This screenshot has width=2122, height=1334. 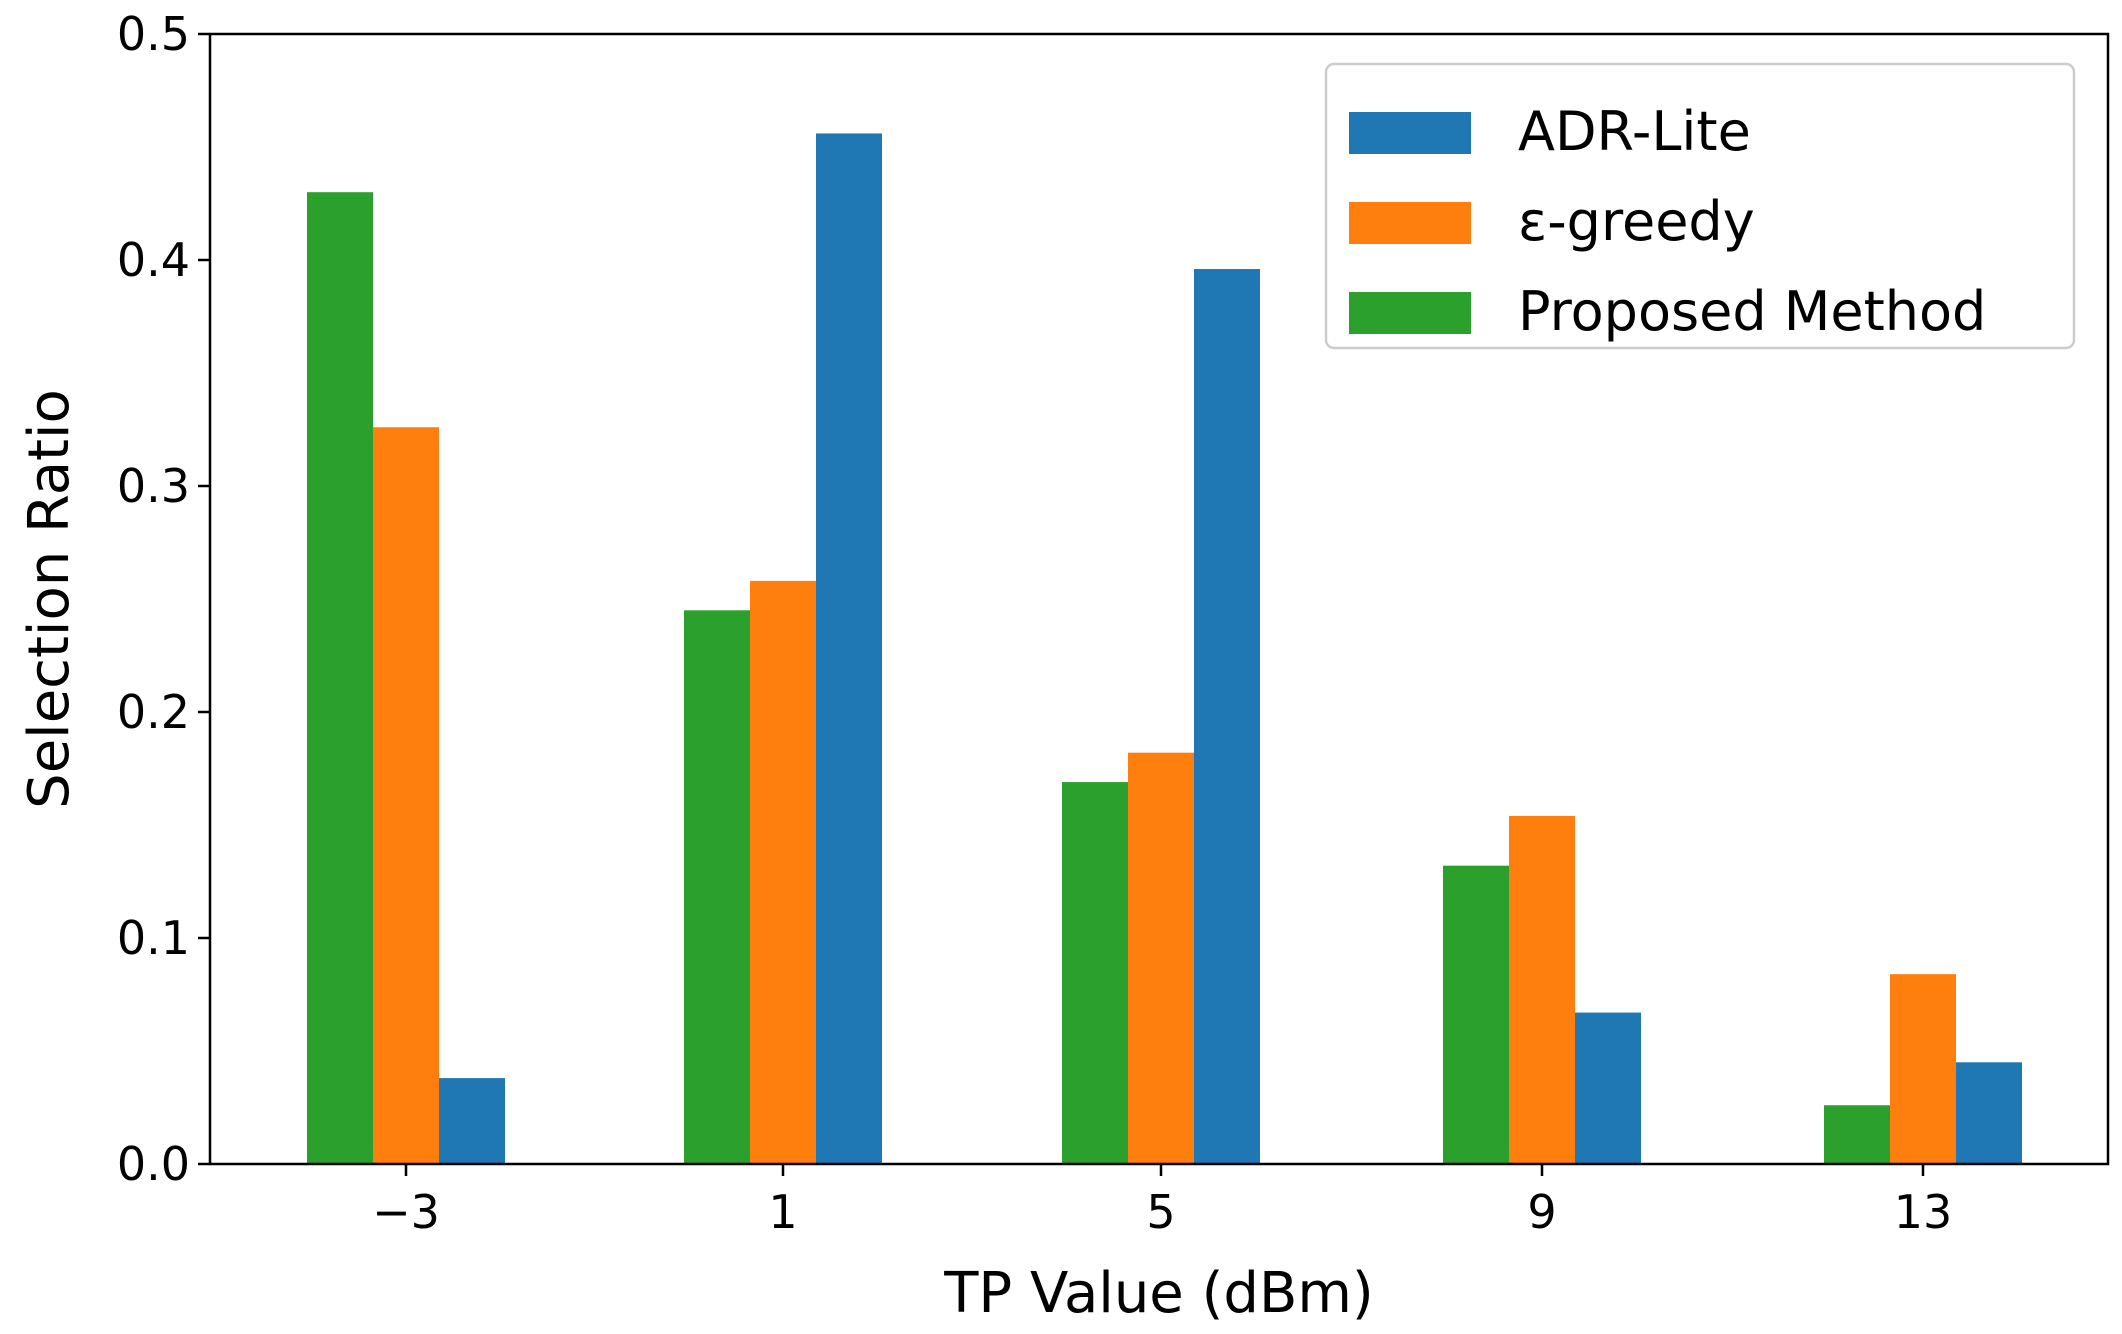 What do you see at coordinates (153, 938) in the screenshot?
I see `y-tick-label: 0.1` at bounding box center [153, 938].